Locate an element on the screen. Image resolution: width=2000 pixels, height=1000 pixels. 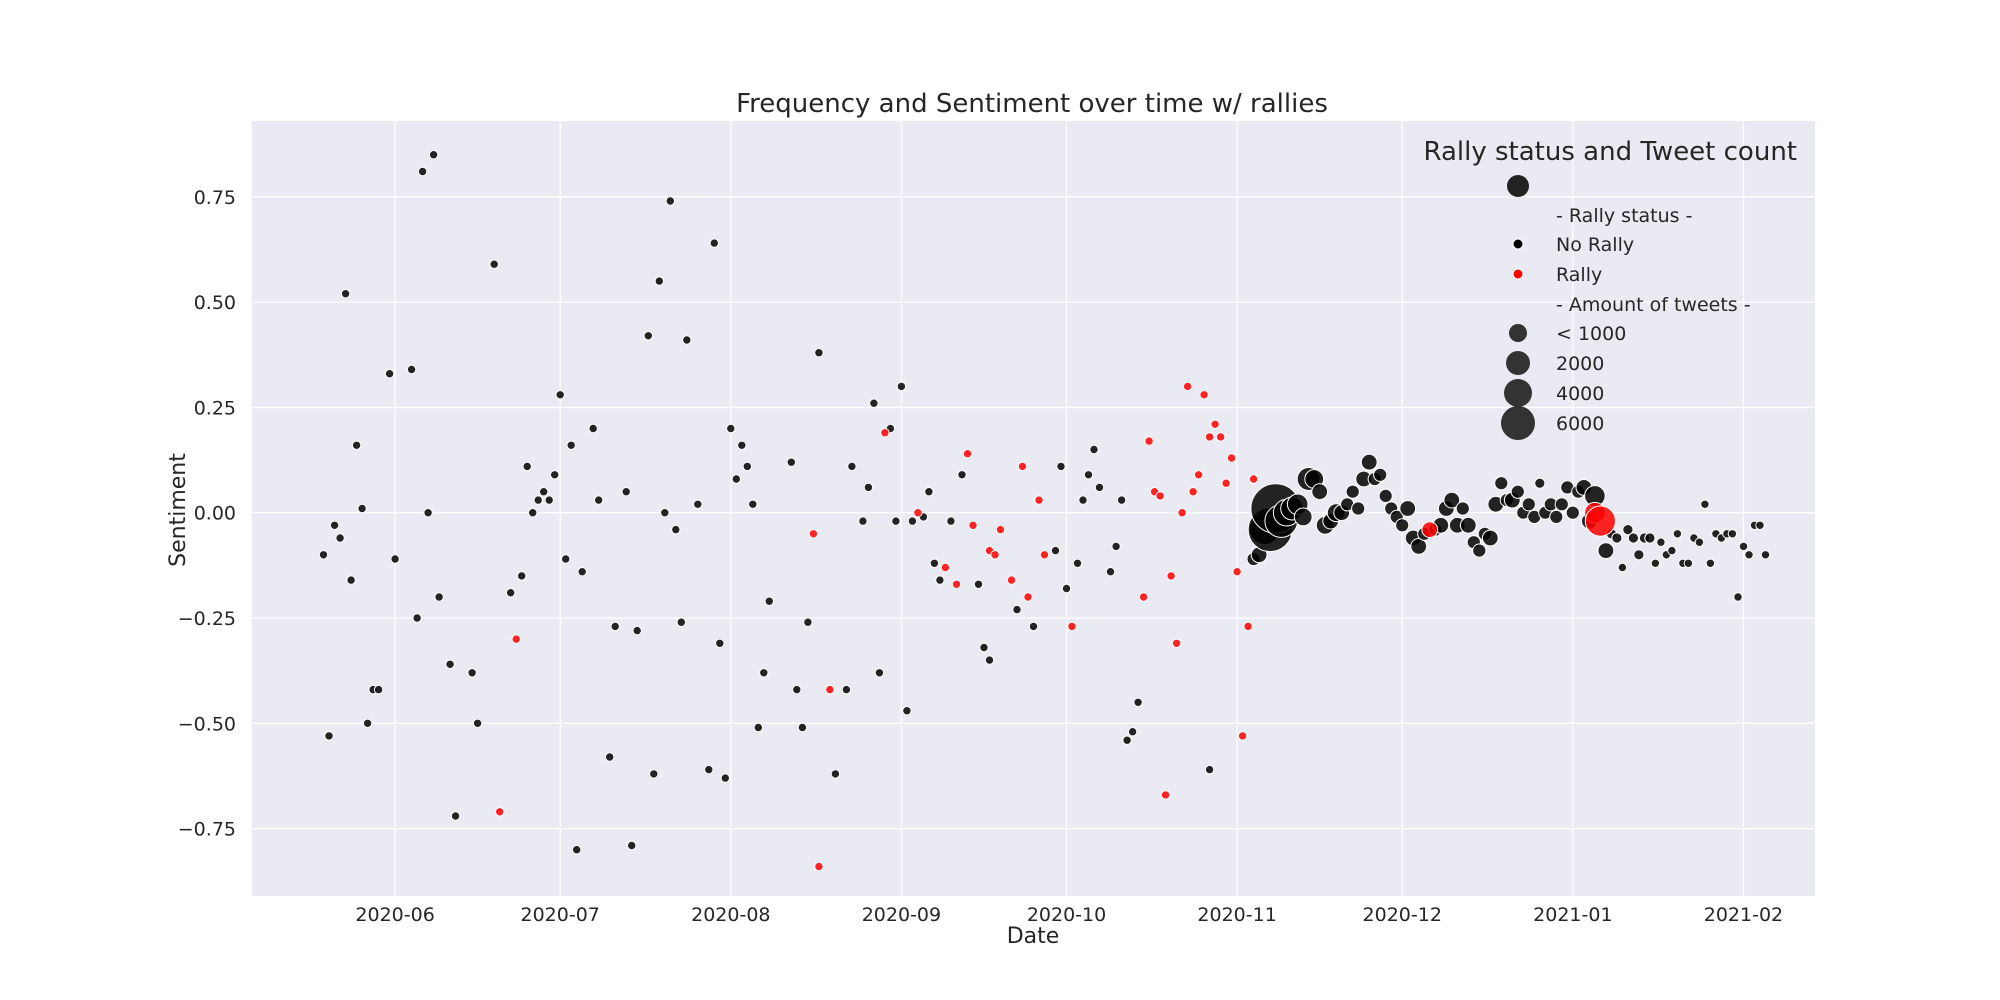
y-tick-label: 0.25 is located at coordinates (215, 408).